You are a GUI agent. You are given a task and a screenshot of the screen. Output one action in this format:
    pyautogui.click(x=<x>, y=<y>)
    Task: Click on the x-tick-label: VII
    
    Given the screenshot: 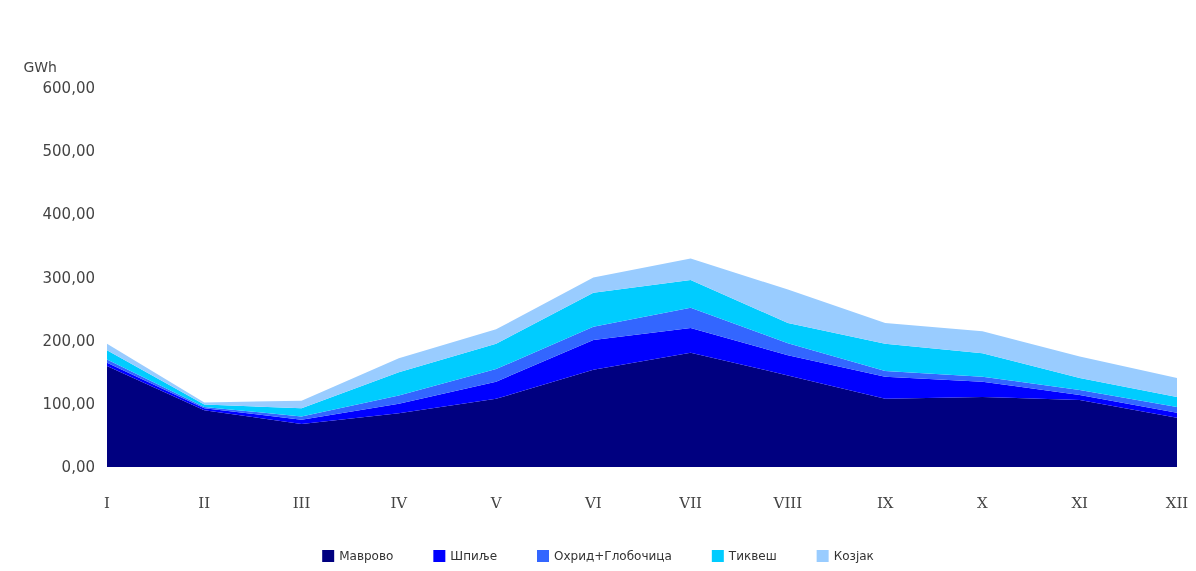 What is the action you would take?
    pyautogui.click(x=690, y=502)
    